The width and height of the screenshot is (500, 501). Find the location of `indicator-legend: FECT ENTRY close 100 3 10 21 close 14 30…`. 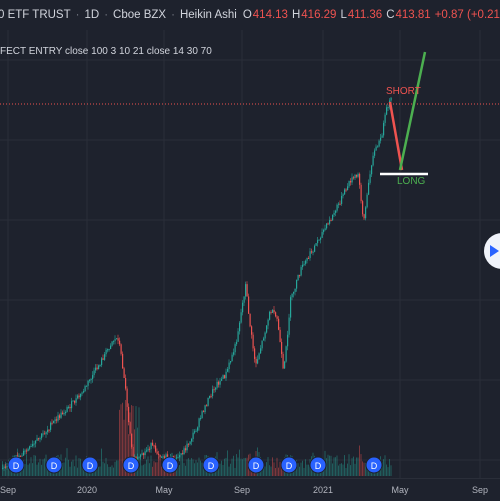

indicator-legend: FECT ENTRY close 100 3 10 21 close 14 30… is located at coordinates (106, 51).